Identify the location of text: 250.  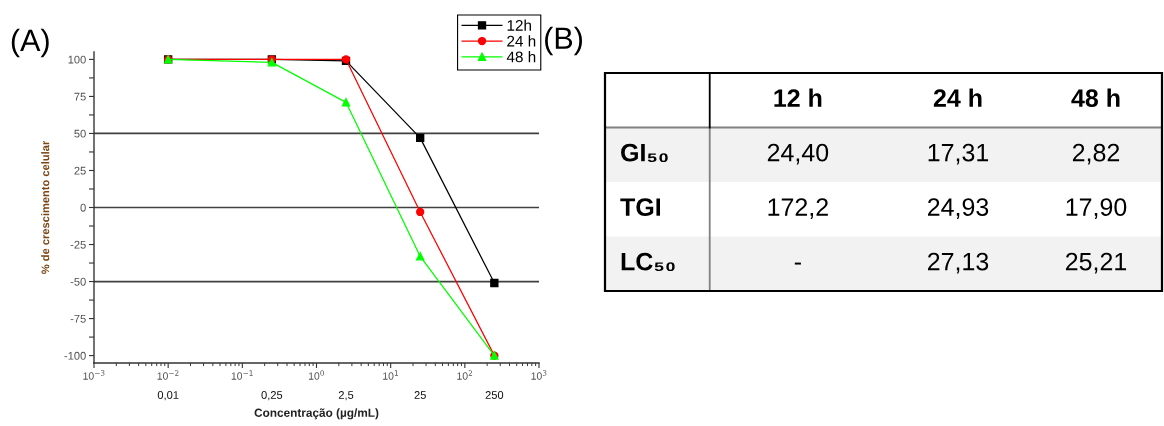
(494, 395).